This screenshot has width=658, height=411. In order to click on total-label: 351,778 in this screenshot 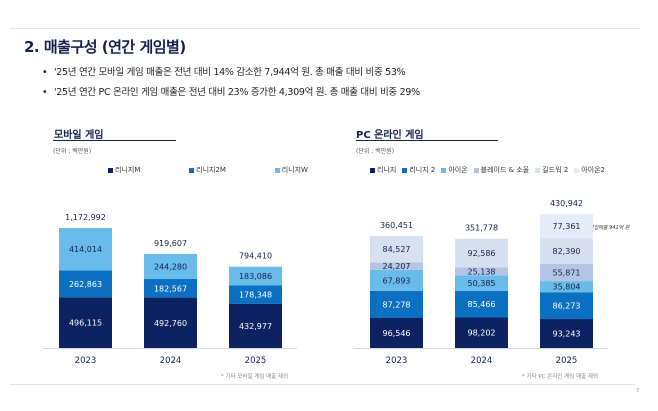, I will do `click(481, 228)`.